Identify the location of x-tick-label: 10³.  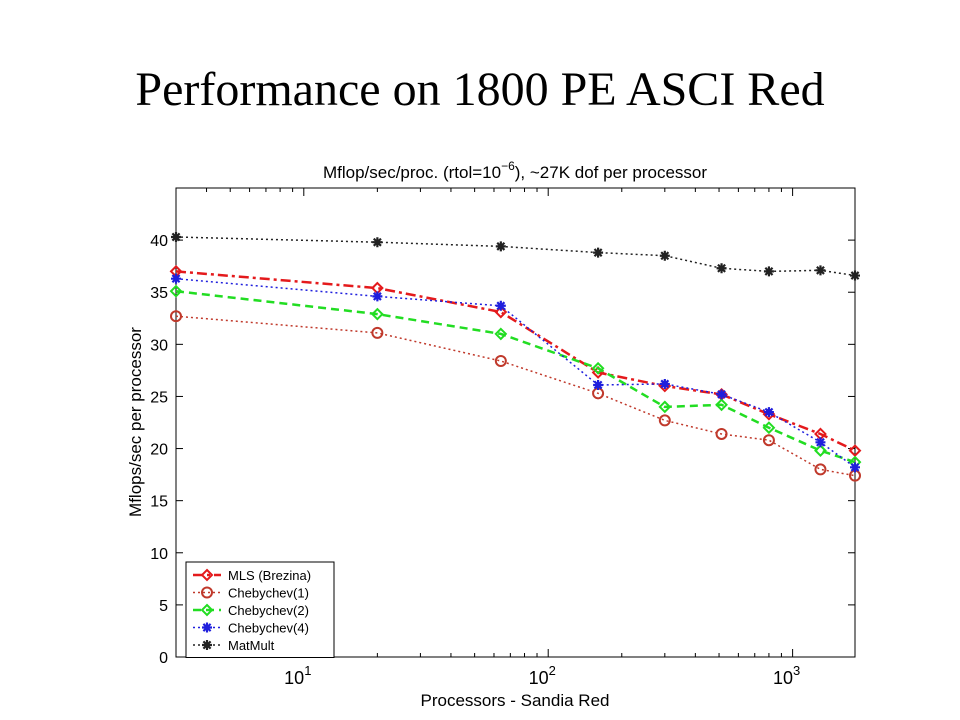
(786, 675).